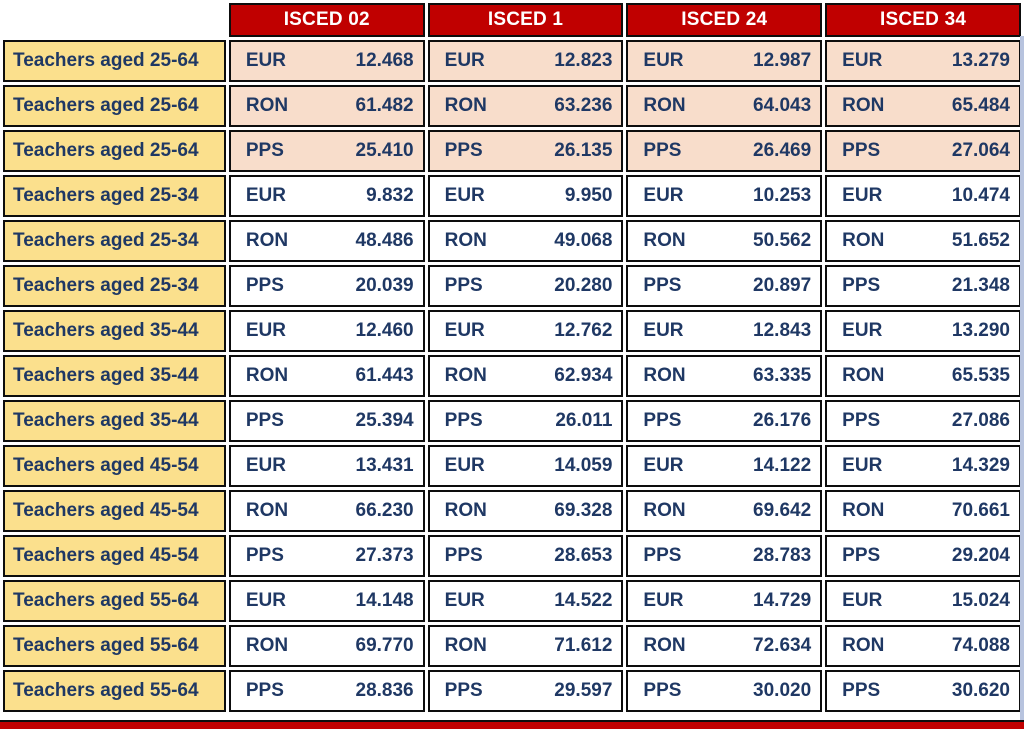 The width and height of the screenshot is (1024, 729). I want to click on value-cell: RON 50.562, so click(724, 241).